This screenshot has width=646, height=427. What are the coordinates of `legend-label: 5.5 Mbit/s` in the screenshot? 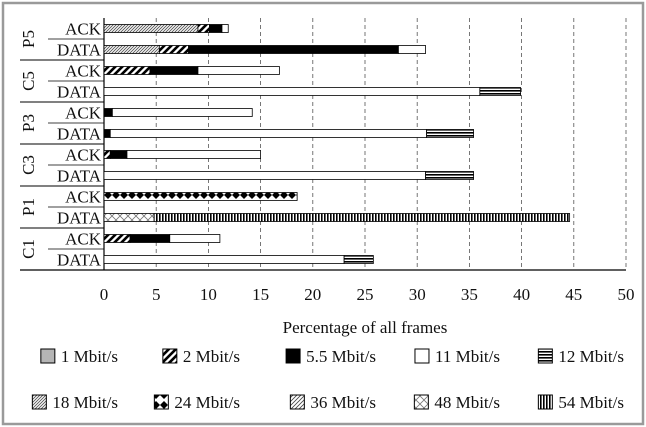 It's located at (341, 356).